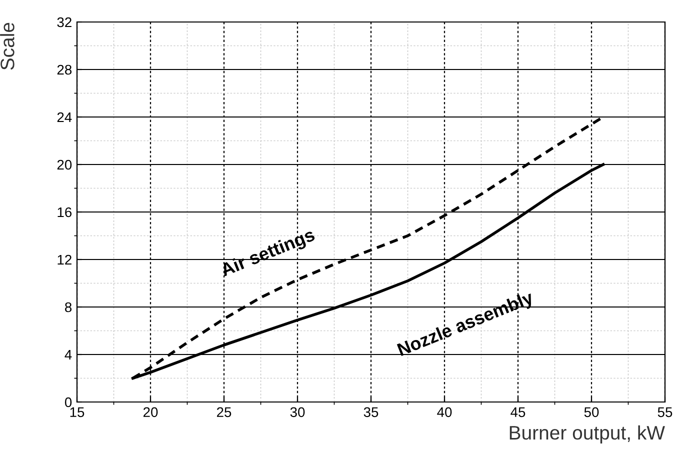  What do you see at coordinates (150, 412) in the screenshot?
I see `x-tick-label: 20` at bounding box center [150, 412].